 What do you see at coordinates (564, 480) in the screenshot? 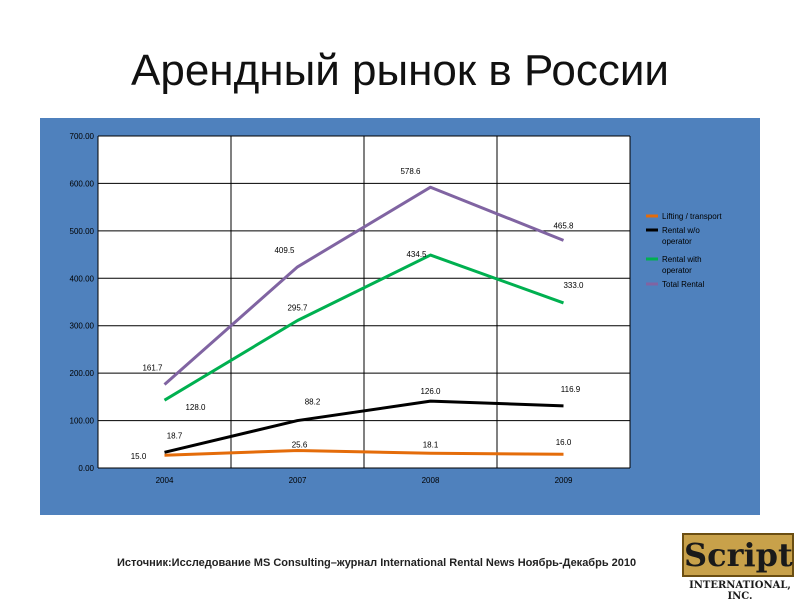
I see `x-tick-label: 2009` at bounding box center [564, 480].